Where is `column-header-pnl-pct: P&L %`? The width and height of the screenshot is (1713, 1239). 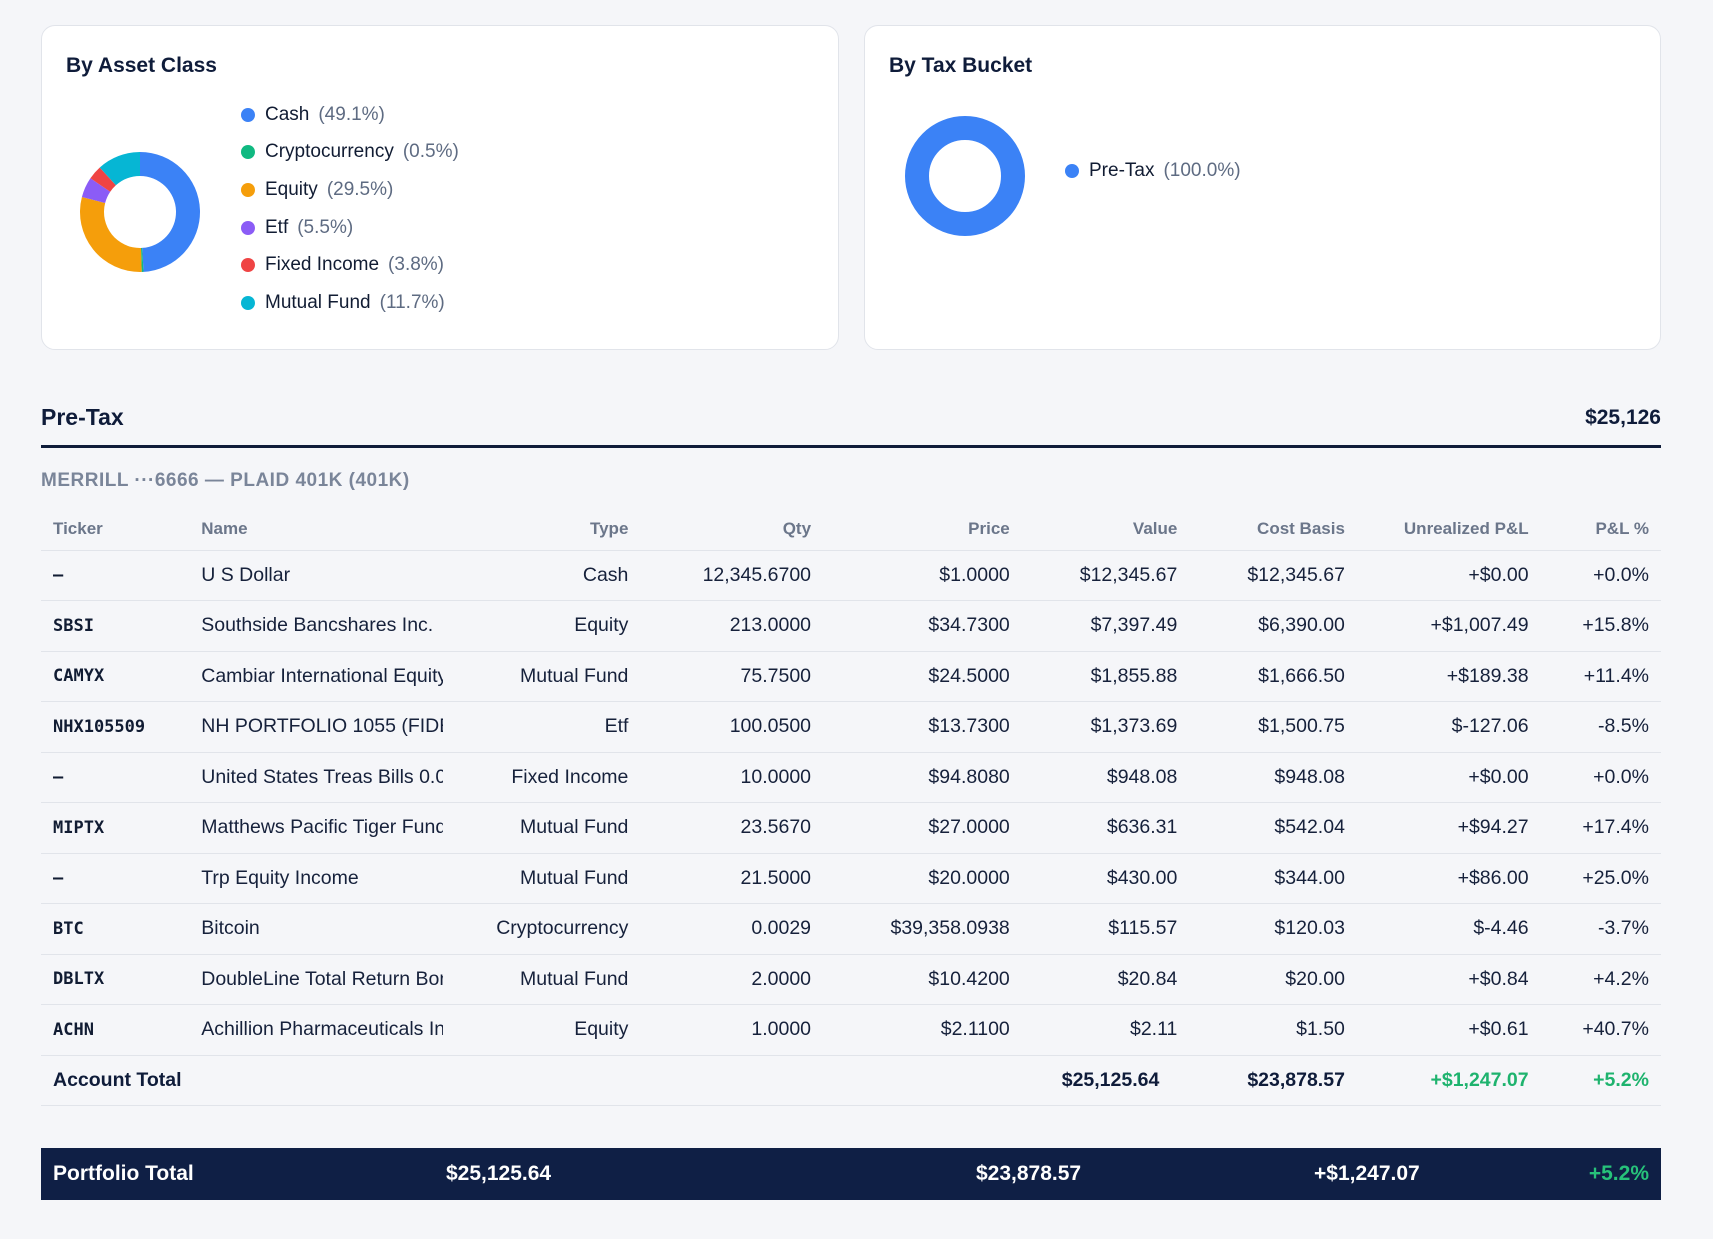 column-header-pnl-pct: P&L % is located at coordinates (1600, 529).